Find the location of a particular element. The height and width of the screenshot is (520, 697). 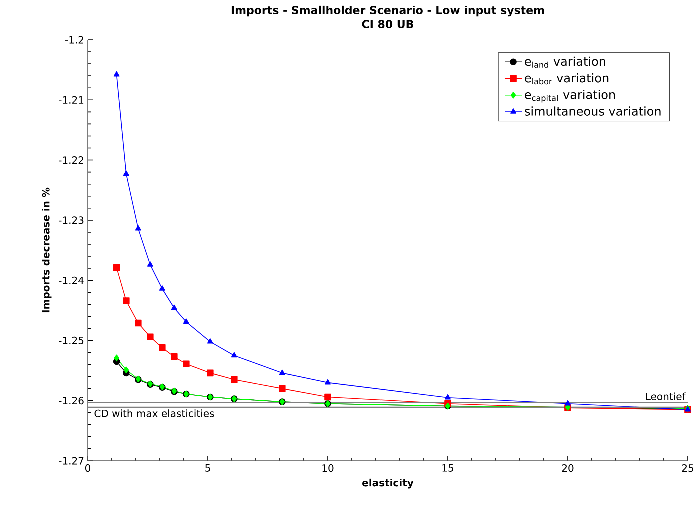

y-axis-title: Imports decrease in % is located at coordinates (47, 250).